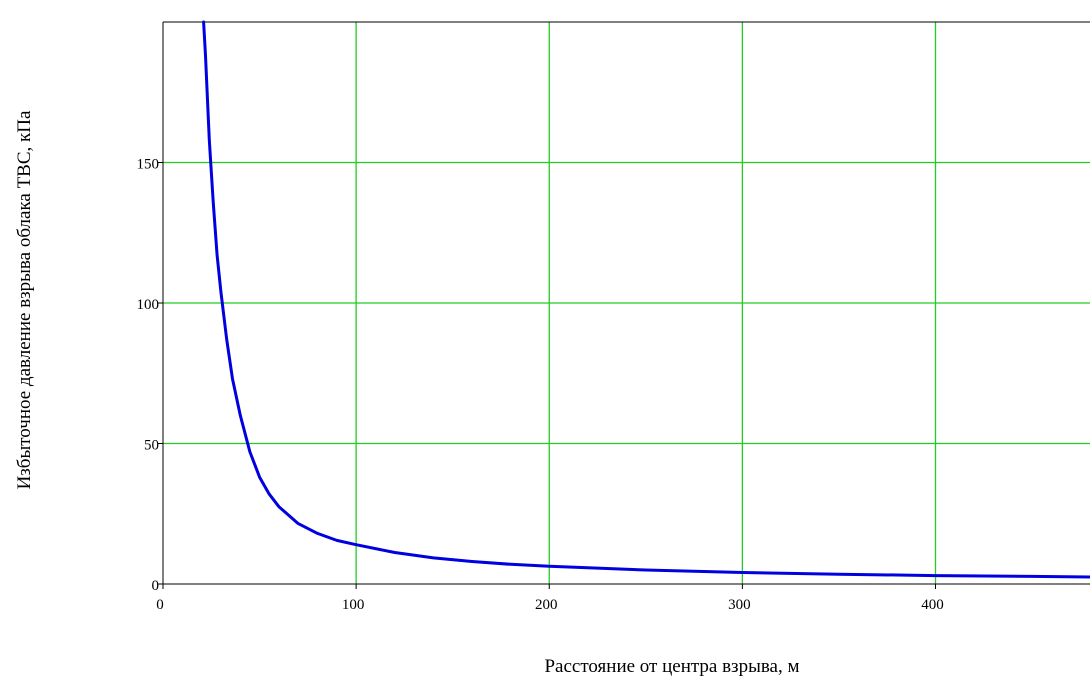 The width and height of the screenshot is (1090, 678). What do you see at coordinates (932, 605) in the screenshot?
I see `x-tick-label-4: 400` at bounding box center [932, 605].